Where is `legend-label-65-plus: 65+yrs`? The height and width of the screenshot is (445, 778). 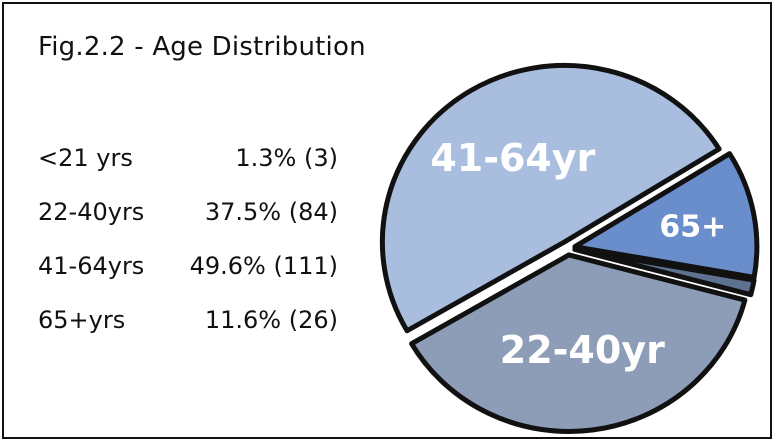 legend-label-65-plus: 65+yrs is located at coordinates (82, 320).